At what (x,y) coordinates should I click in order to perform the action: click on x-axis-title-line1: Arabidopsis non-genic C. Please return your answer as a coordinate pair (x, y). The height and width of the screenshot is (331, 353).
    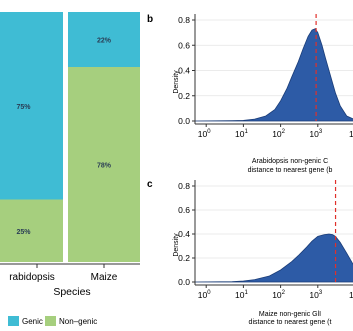
    Looking at the image, I should click on (290, 161).